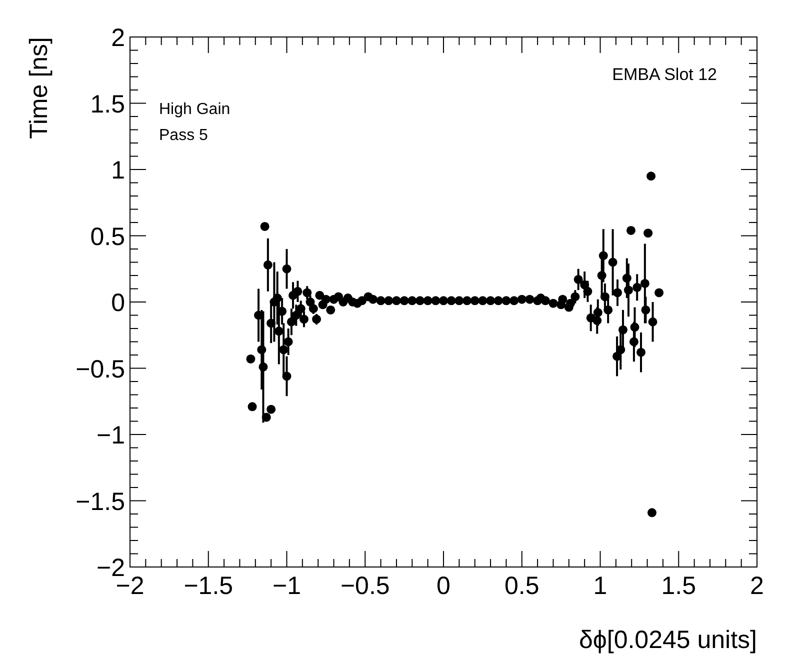 The height and width of the screenshot is (672, 796). What do you see at coordinates (443, 586) in the screenshot?
I see `x-tick-label: 0` at bounding box center [443, 586].